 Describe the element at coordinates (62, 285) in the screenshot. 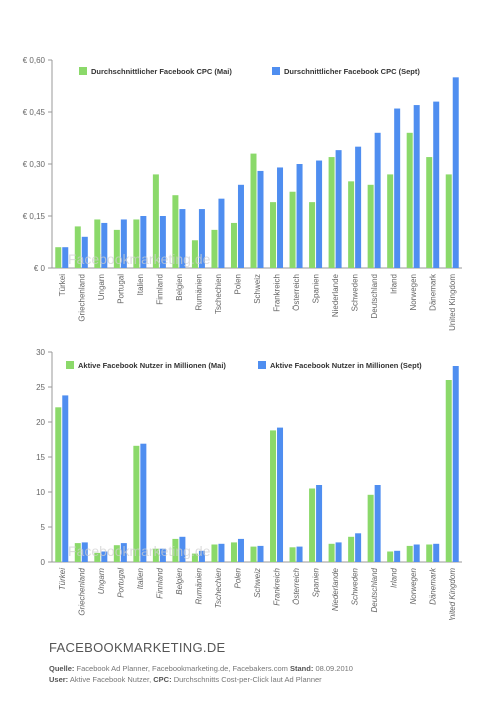

I see `chart-1-x-tick-label: Türkei` at that location.